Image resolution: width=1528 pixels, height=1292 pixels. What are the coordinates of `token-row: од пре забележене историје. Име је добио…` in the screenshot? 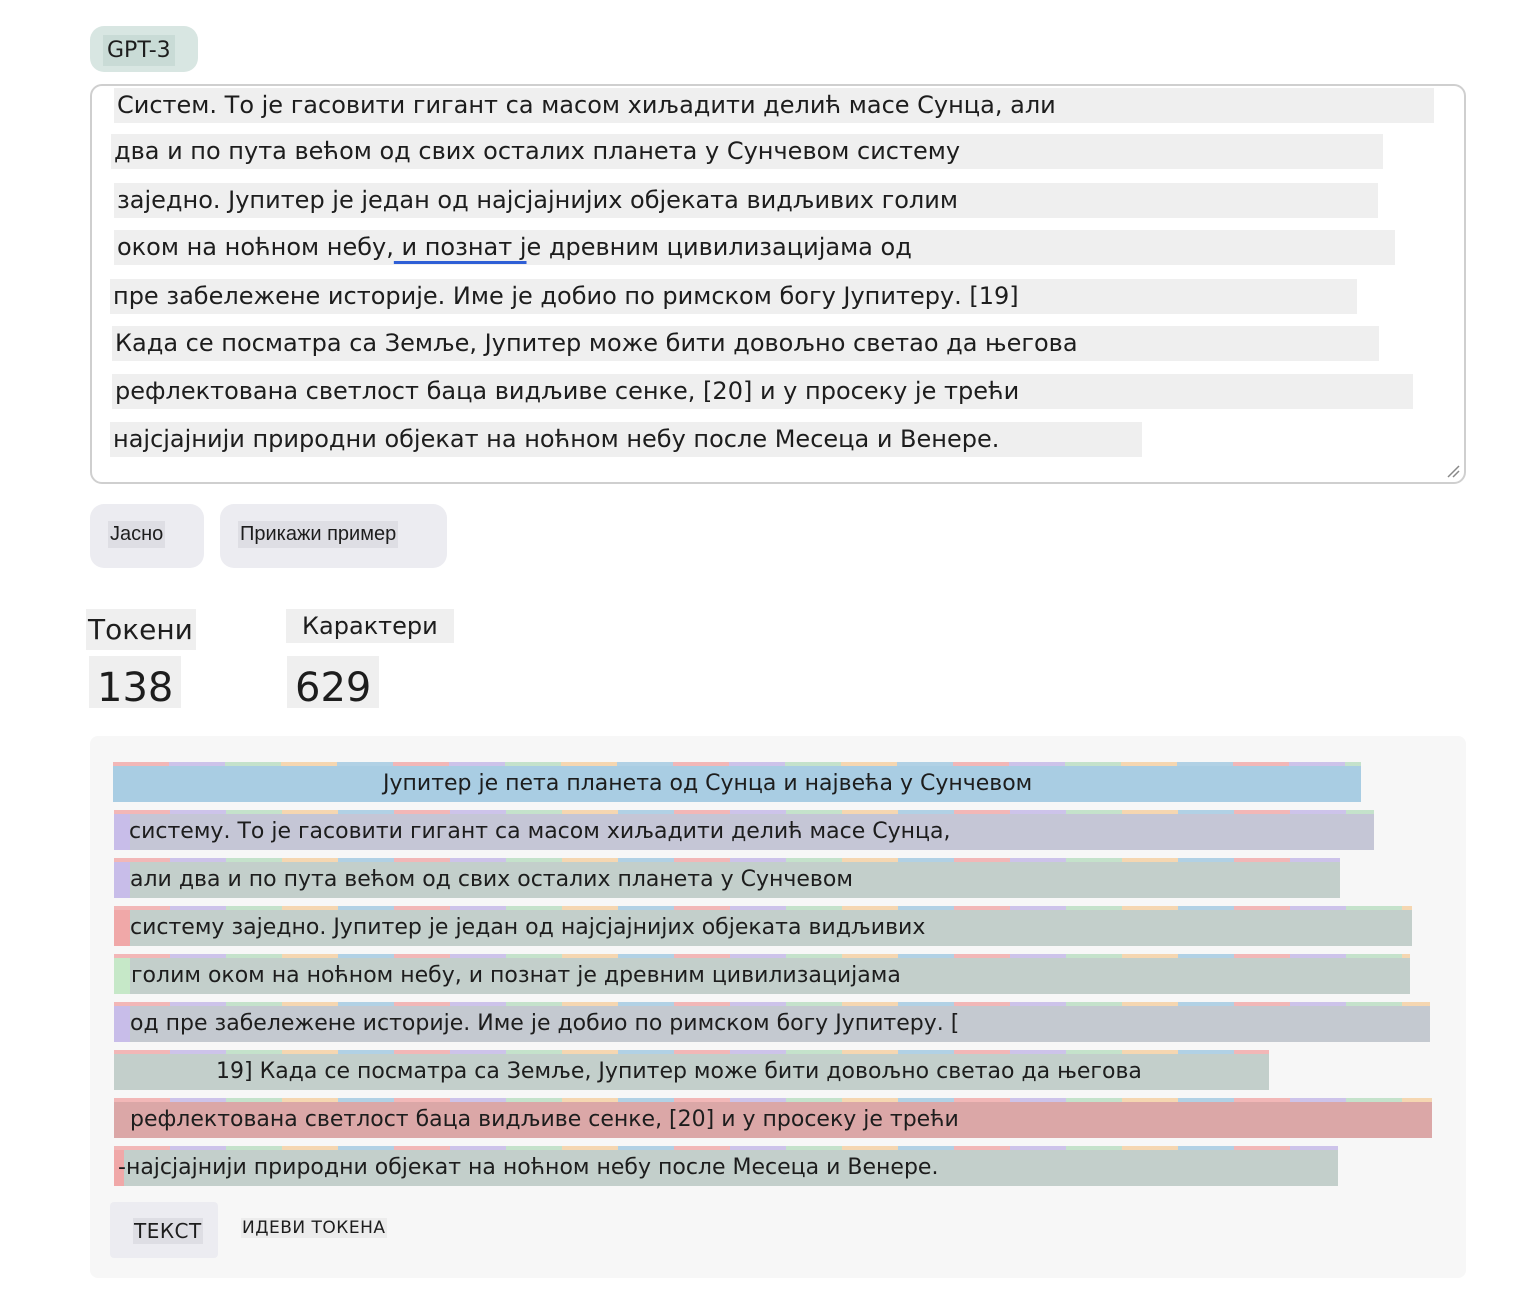 It's located at (772, 1022).